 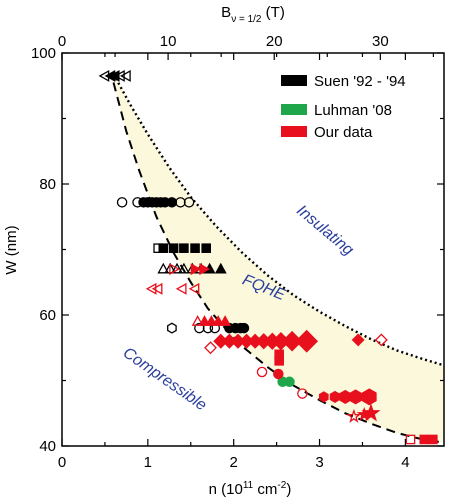 What do you see at coordinates (62, 41) in the screenshot?
I see `top-tick-label: 0` at bounding box center [62, 41].